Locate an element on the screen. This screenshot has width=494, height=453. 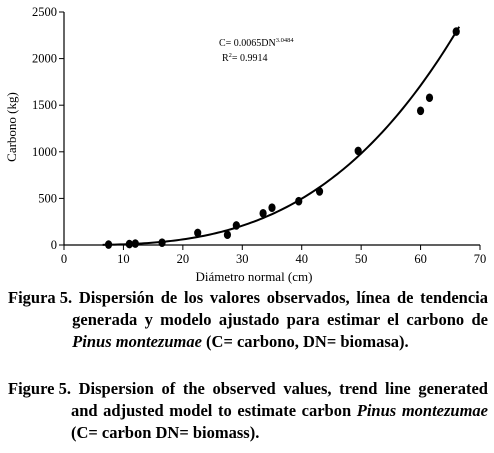
y-tick-label: 1000 is located at coordinates (44, 152).